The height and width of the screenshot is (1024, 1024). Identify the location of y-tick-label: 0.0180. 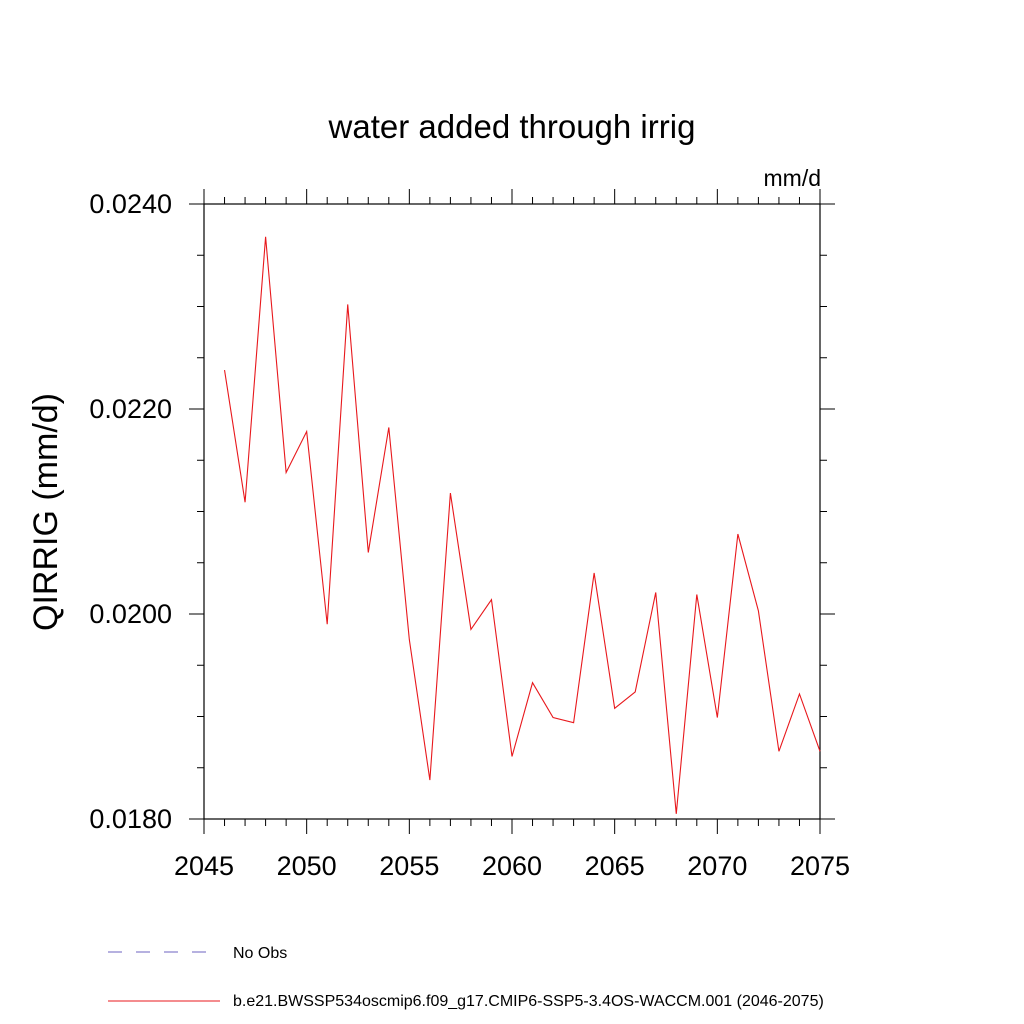
(130, 819).